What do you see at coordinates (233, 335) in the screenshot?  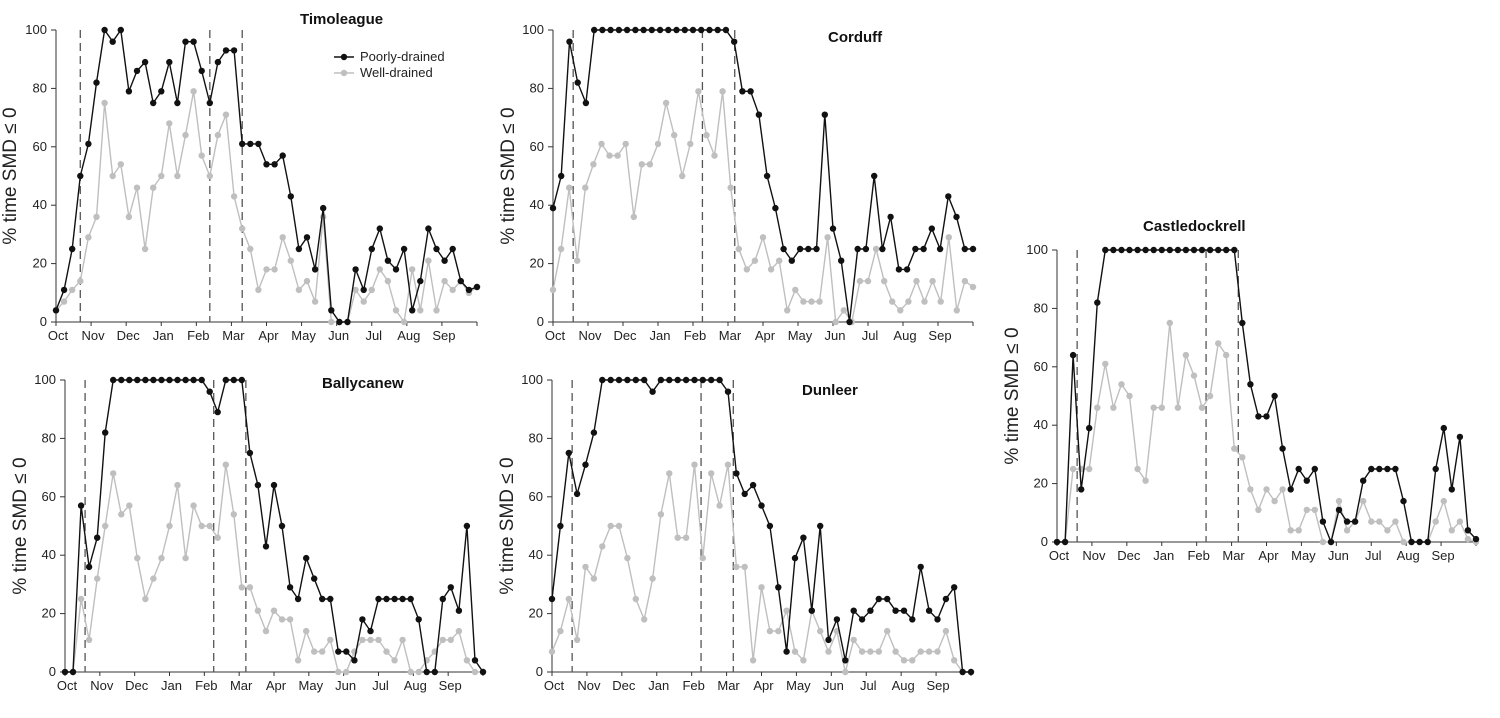 I see `x-tick-label: Mar` at bounding box center [233, 335].